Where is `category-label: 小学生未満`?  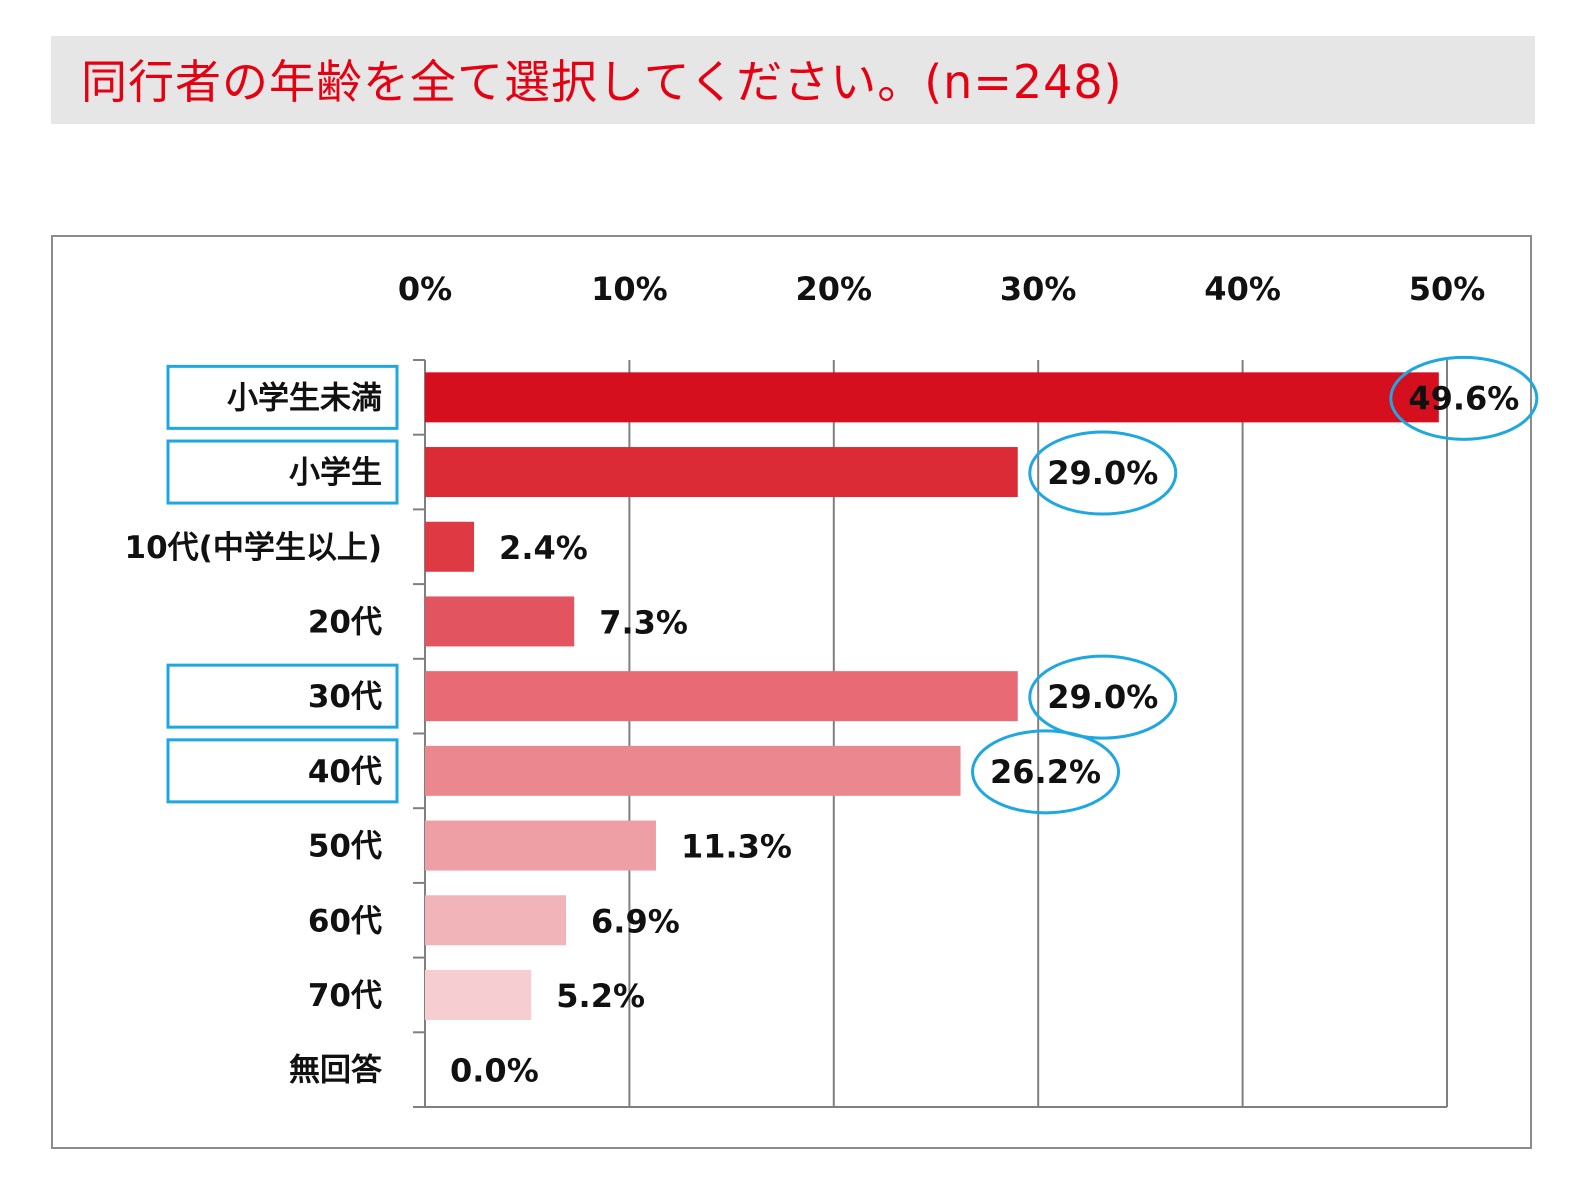 category-label: 小学生未満 is located at coordinates (304, 398).